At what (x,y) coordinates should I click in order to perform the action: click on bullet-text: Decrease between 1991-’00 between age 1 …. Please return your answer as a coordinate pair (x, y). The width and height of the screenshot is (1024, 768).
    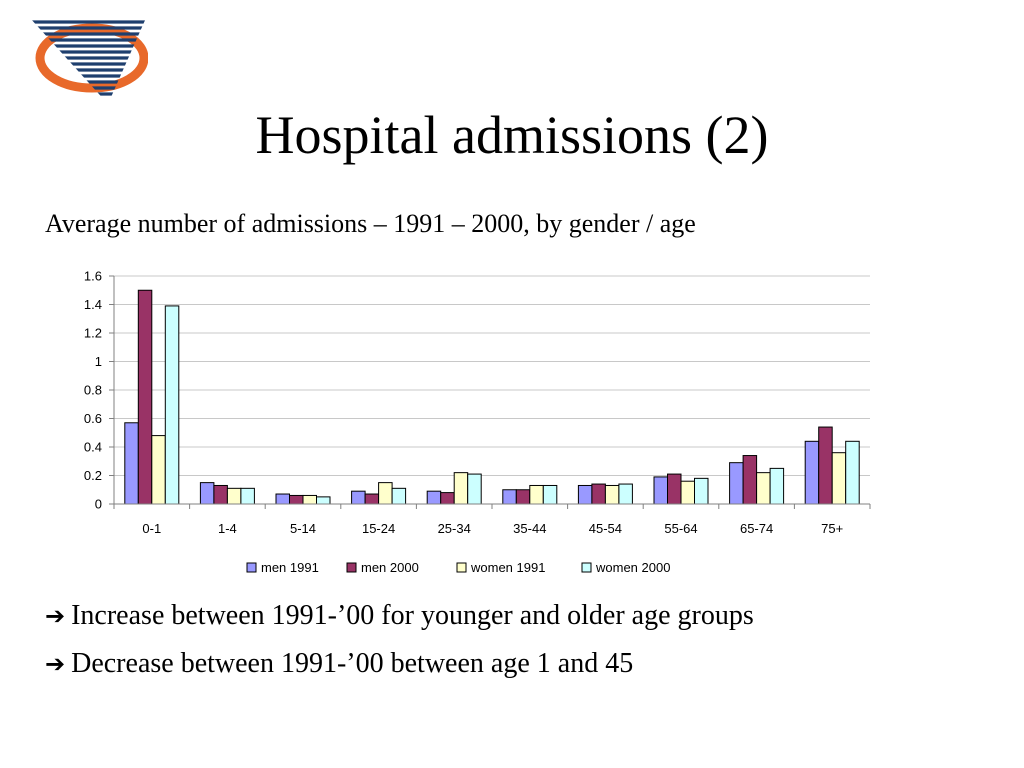
    Looking at the image, I should click on (352, 663).